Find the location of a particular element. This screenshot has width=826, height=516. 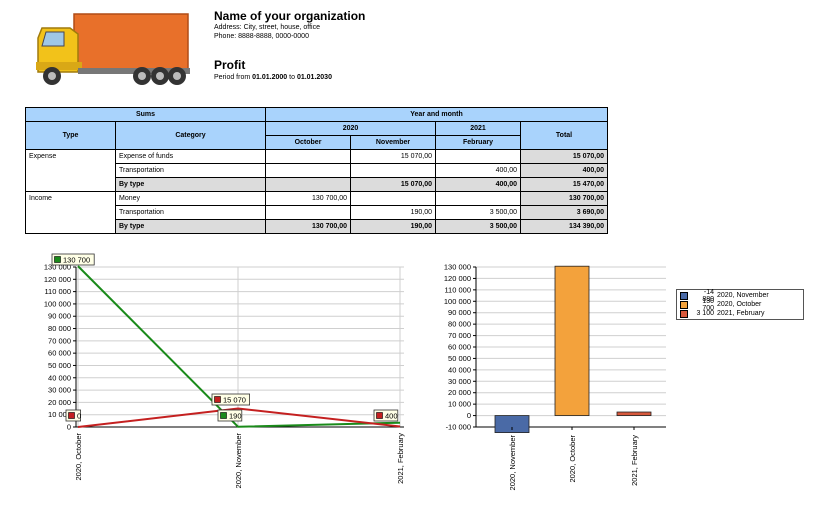

truck-logo is located at coordinates (113, 49).